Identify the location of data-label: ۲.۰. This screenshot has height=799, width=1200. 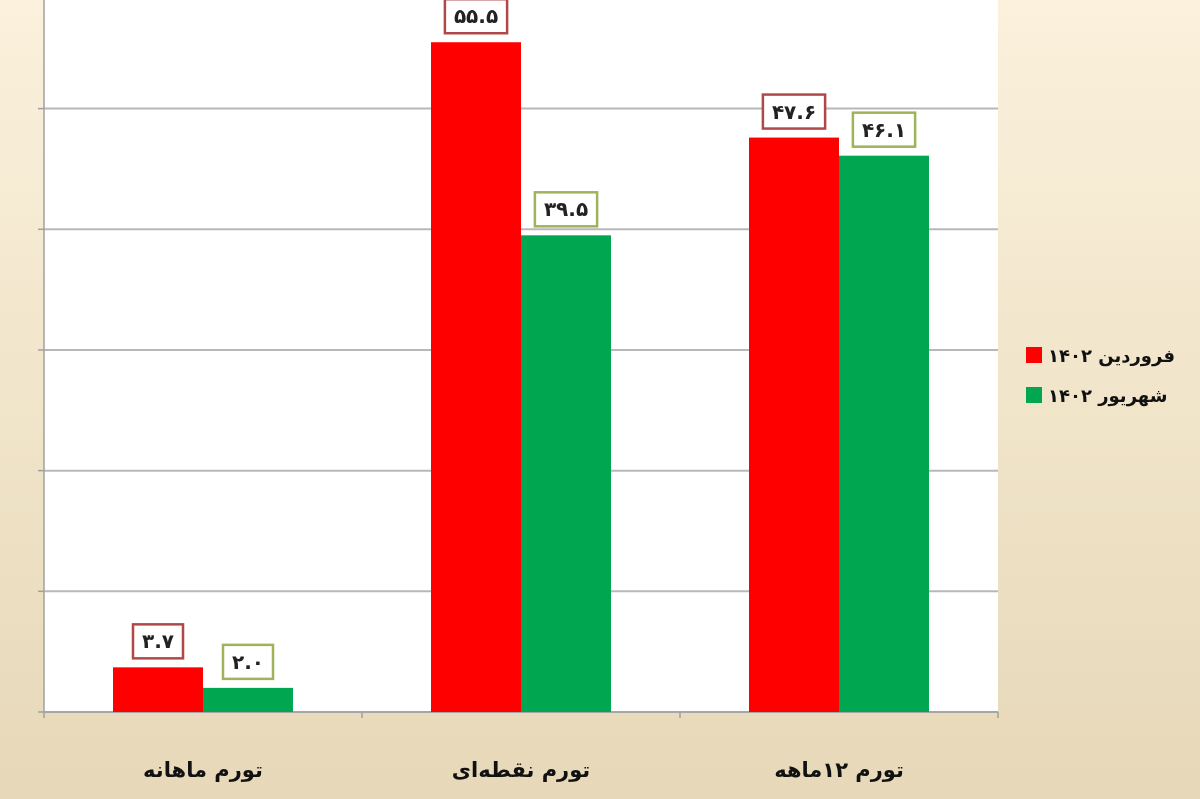
(248, 661).